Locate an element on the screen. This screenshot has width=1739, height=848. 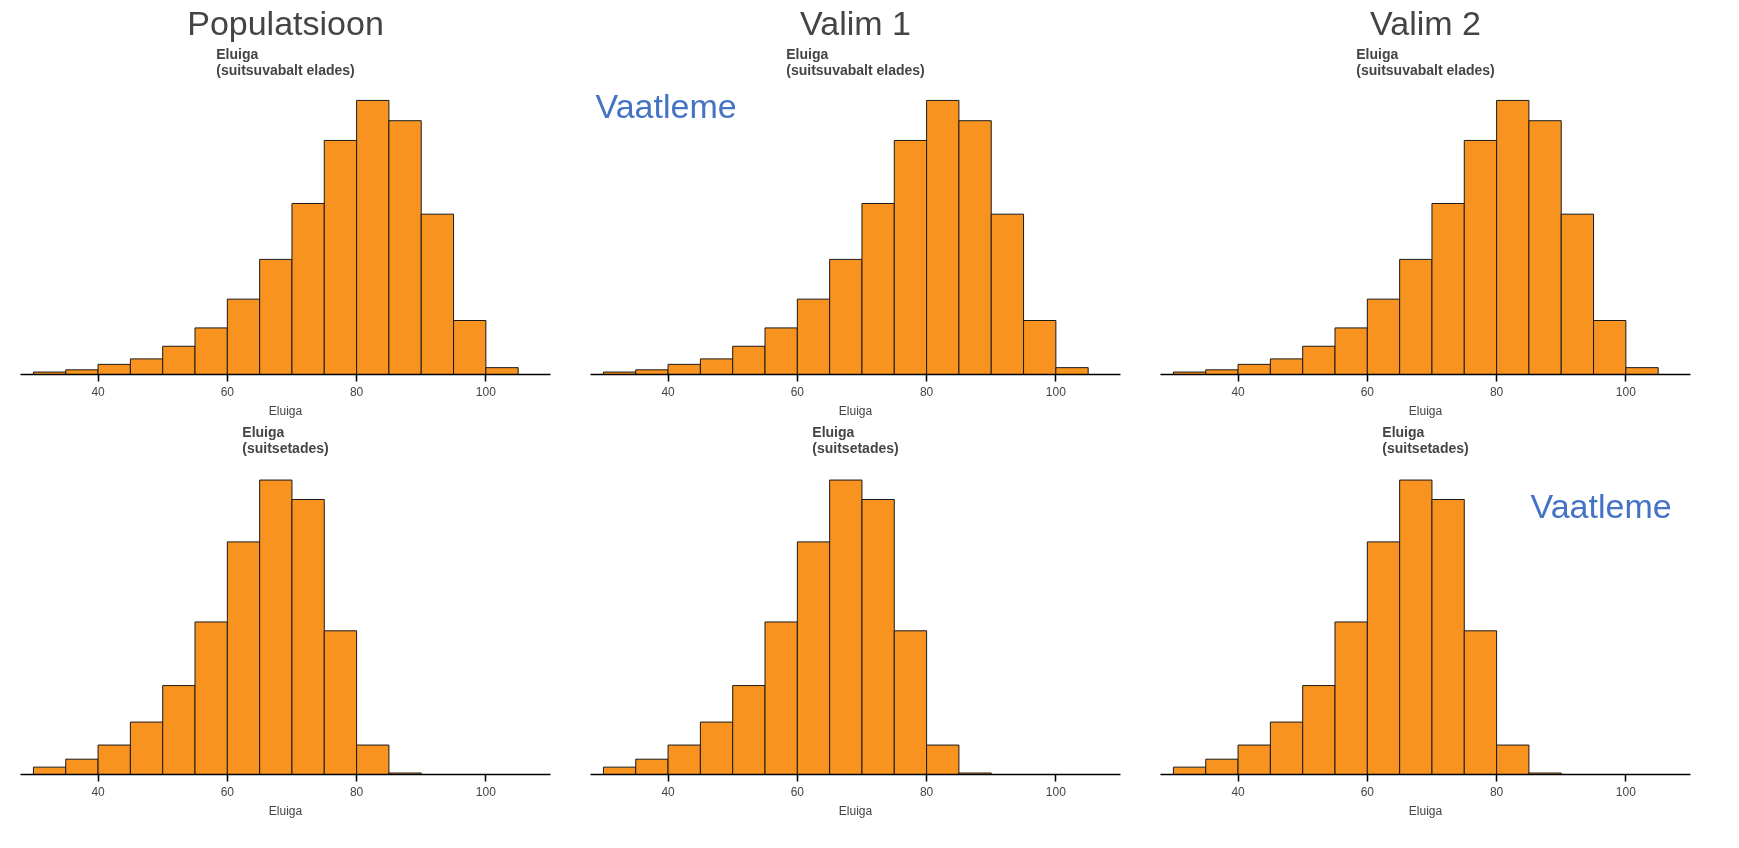
chart-title: Populatsioon is located at coordinates (285, 22).